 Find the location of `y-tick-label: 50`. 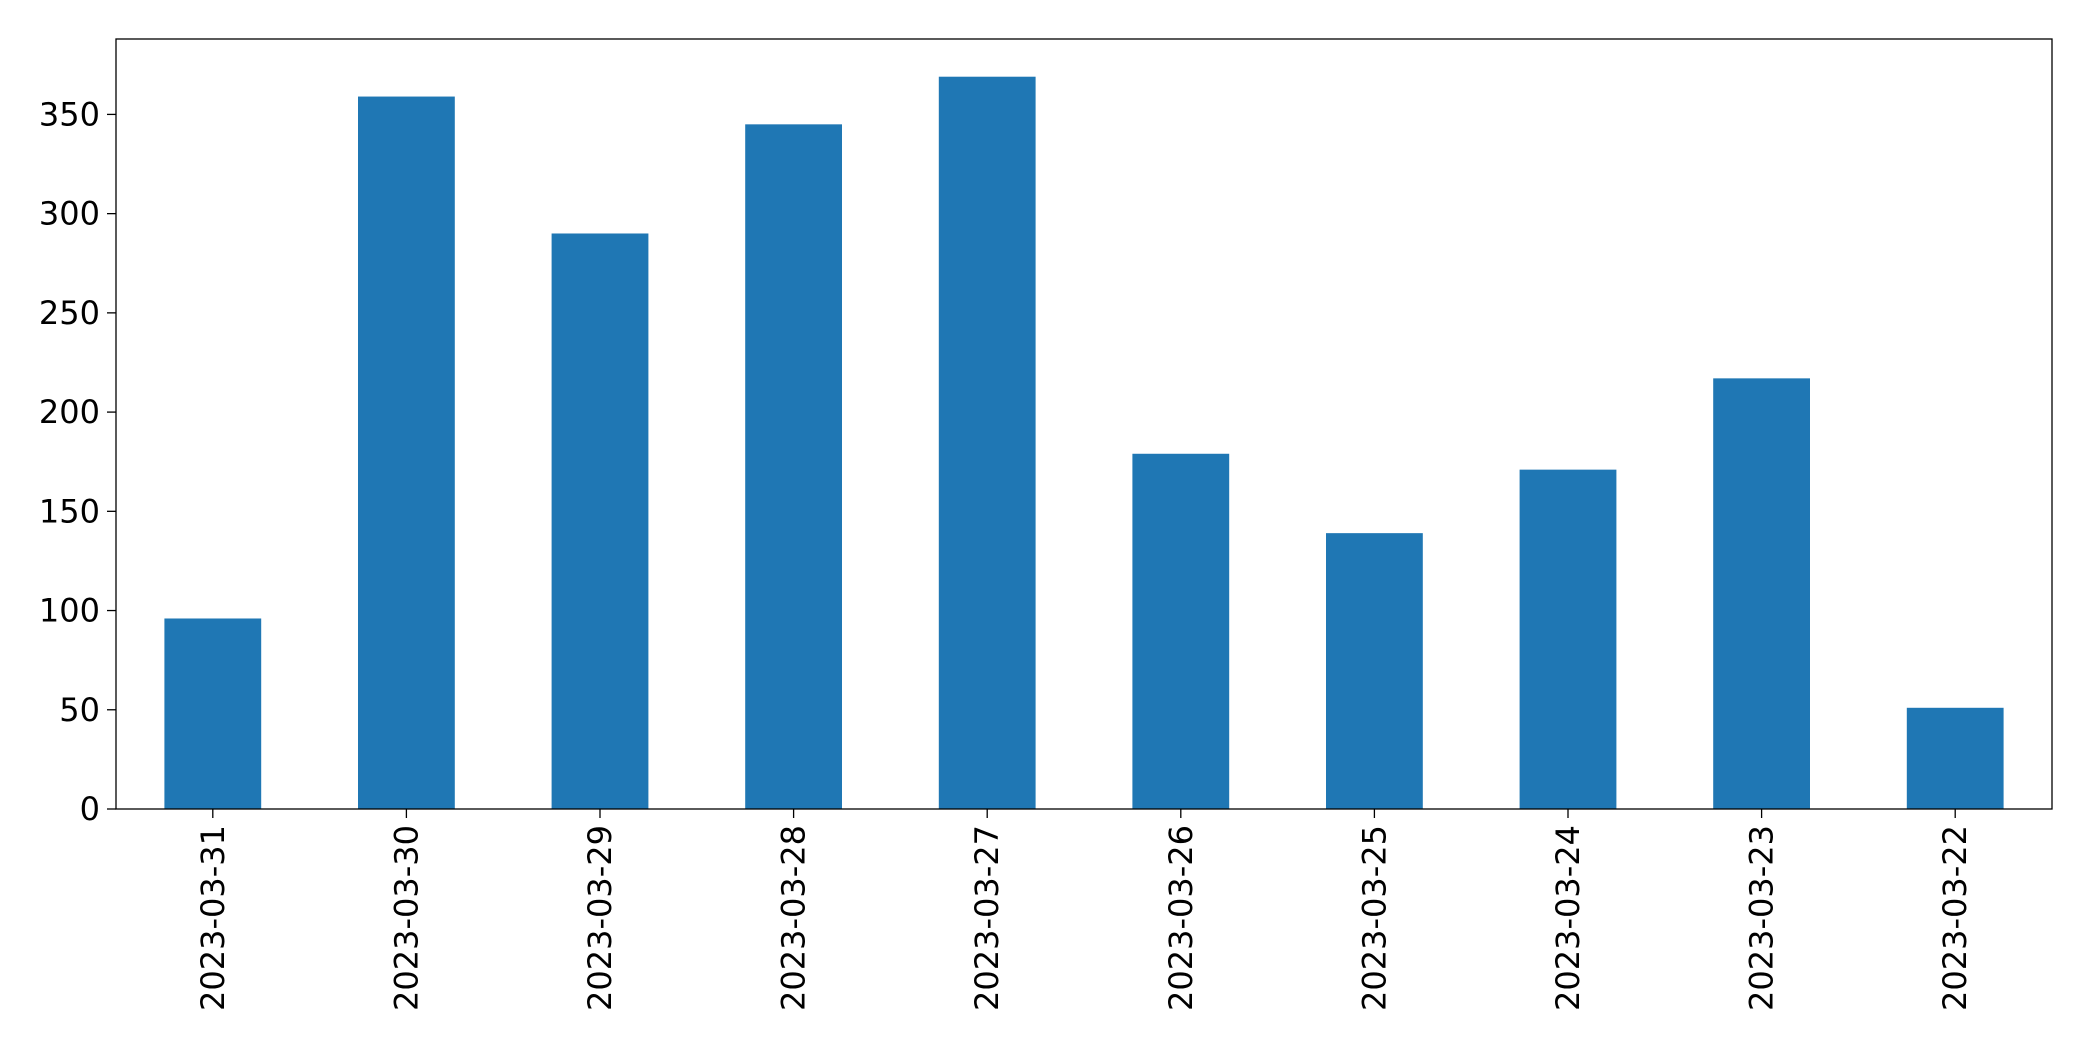

y-tick-label: 50 is located at coordinates (79, 710).